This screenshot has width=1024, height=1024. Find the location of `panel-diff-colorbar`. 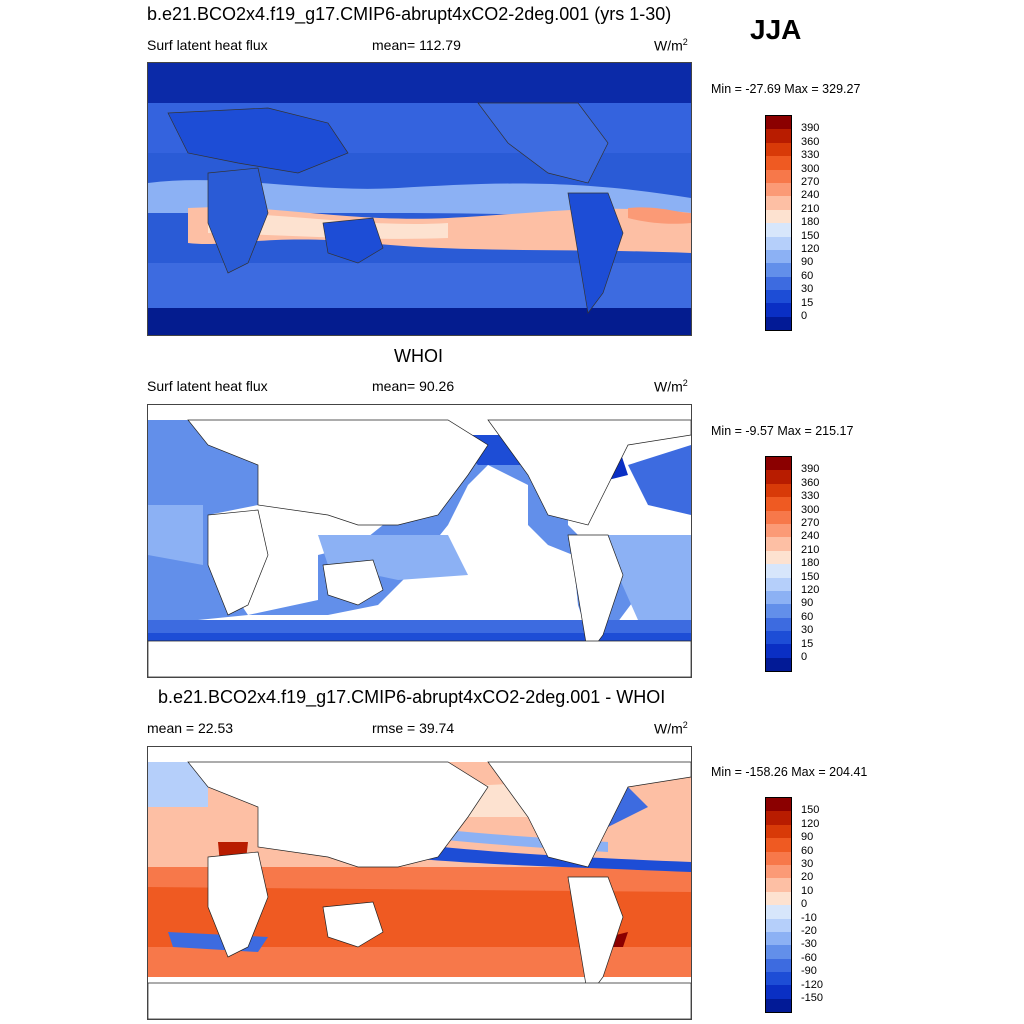

panel-diff-colorbar is located at coordinates (778, 905).